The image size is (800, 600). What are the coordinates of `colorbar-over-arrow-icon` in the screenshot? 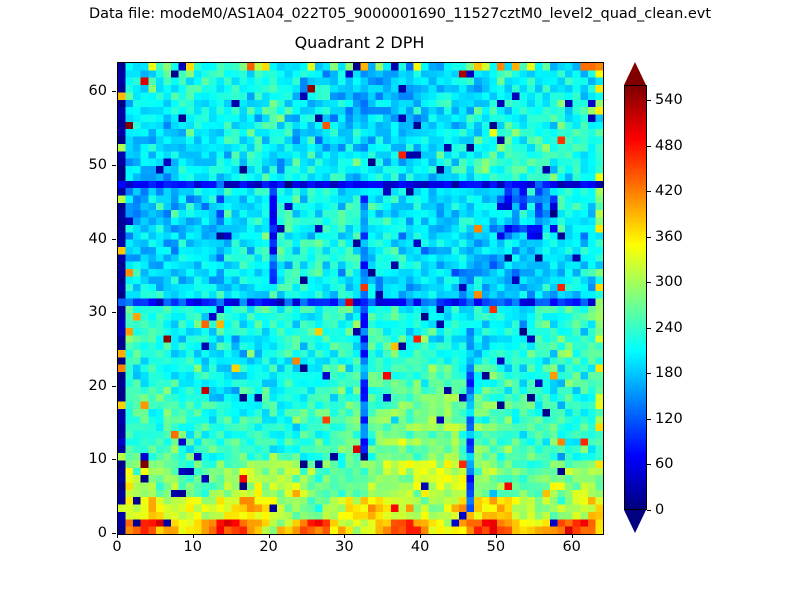 It's located at (635, 73).